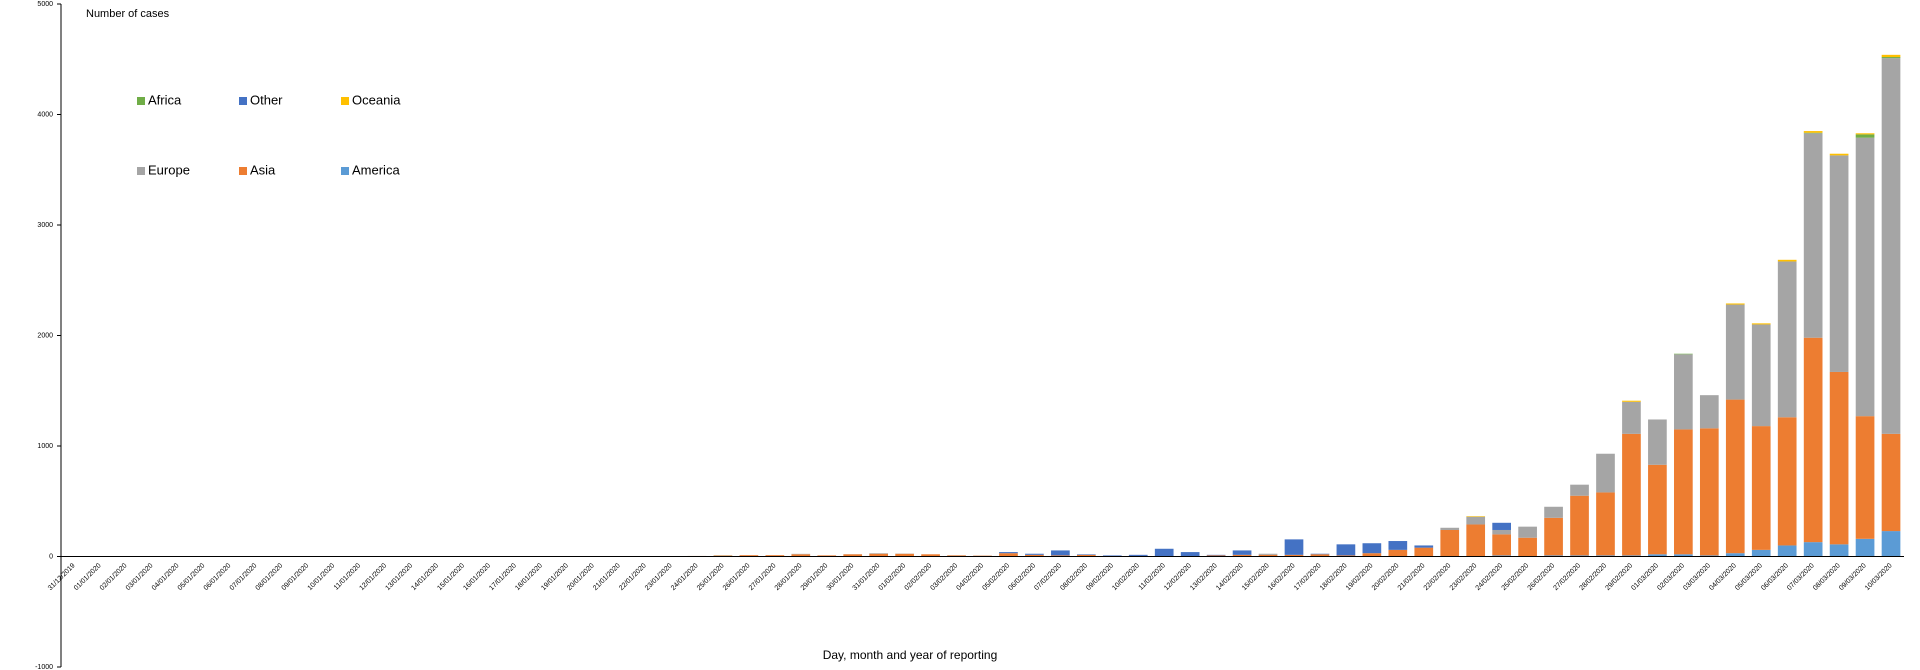 Image resolution: width=1920 pixels, height=670 pixels. What do you see at coordinates (45, 335) in the screenshot?
I see `y-tick-label: 2000` at bounding box center [45, 335].